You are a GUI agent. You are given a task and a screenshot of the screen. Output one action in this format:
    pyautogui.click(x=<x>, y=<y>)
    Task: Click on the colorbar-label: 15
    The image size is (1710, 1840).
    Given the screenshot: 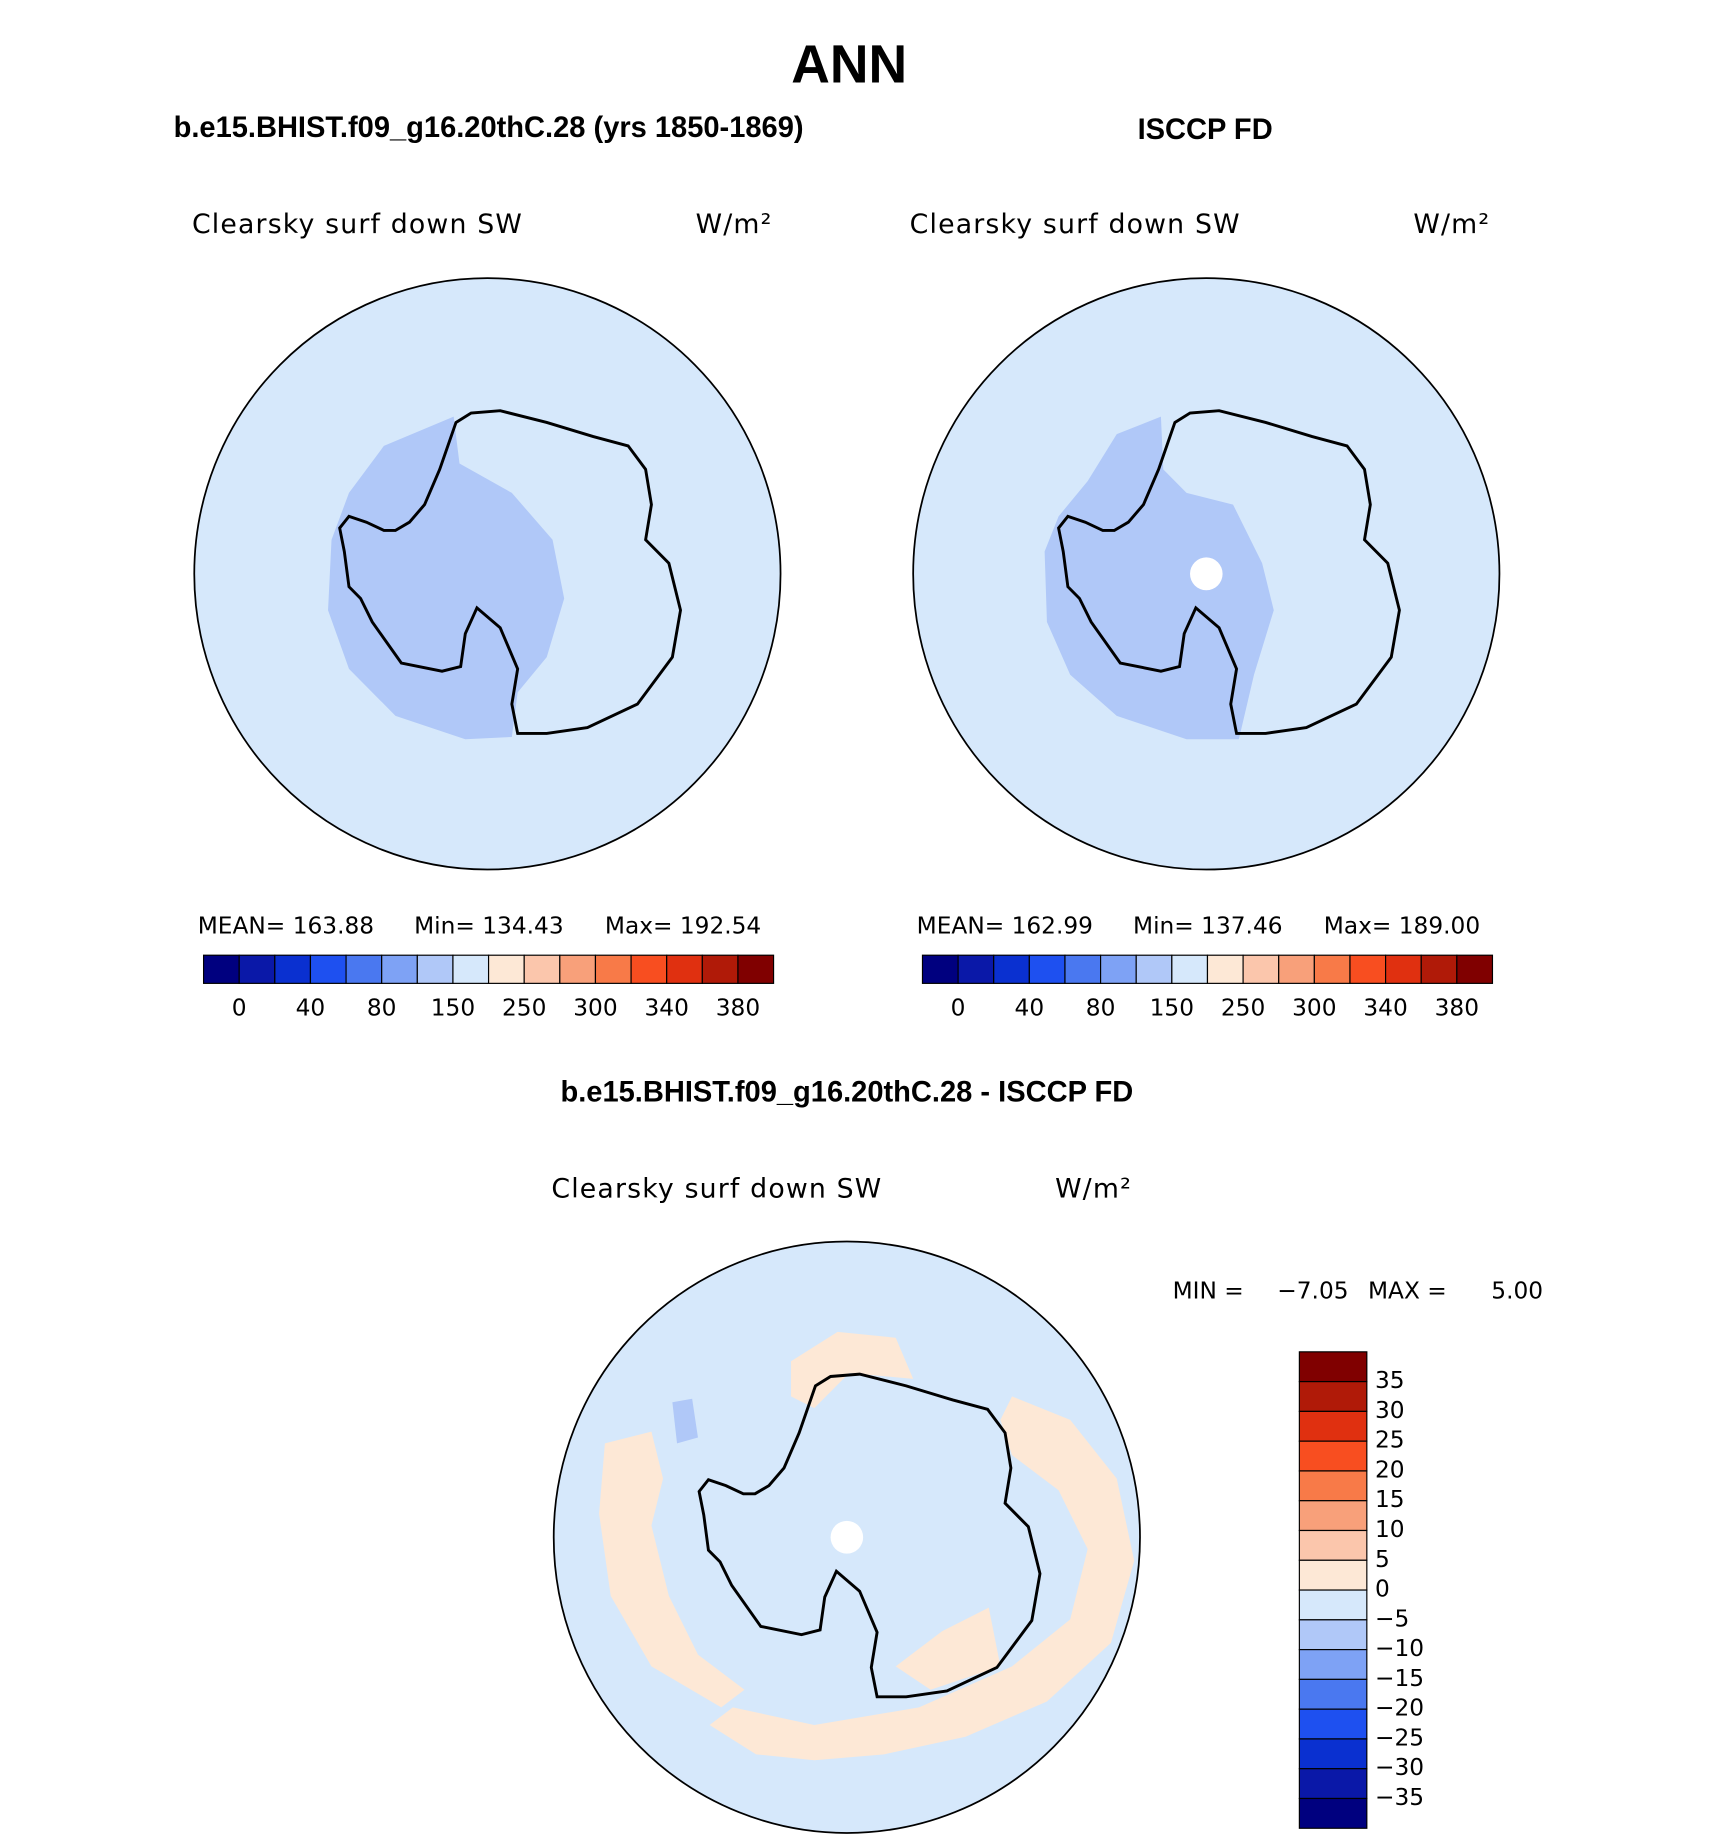 What is the action you would take?
    pyautogui.click(x=1390, y=1499)
    